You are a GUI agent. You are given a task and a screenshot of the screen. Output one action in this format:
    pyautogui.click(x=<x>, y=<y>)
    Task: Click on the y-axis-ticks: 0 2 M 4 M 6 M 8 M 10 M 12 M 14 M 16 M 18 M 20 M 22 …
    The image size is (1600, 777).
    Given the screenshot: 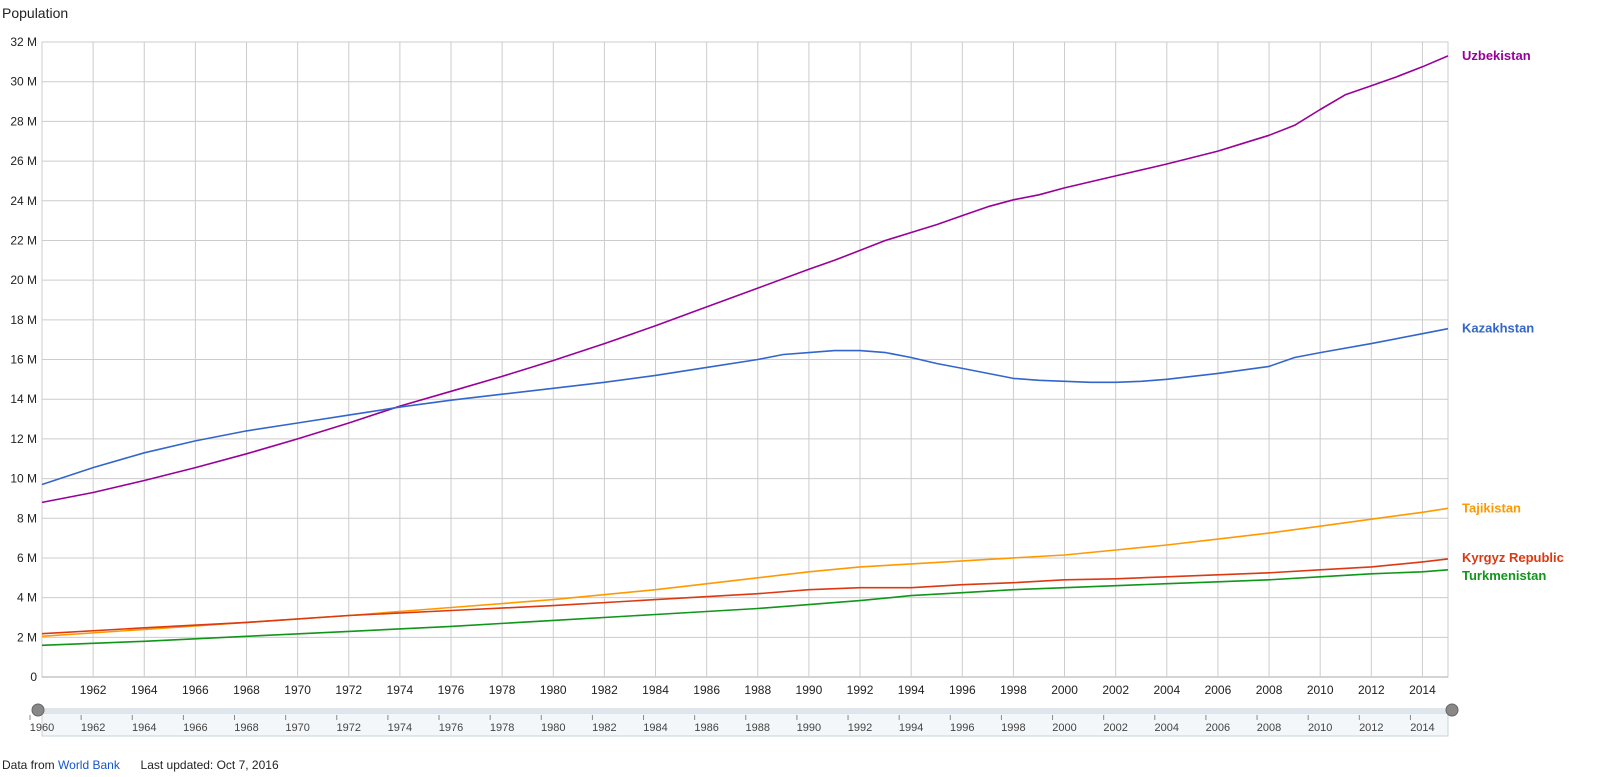 What is the action you would take?
    pyautogui.click(x=23, y=359)
    